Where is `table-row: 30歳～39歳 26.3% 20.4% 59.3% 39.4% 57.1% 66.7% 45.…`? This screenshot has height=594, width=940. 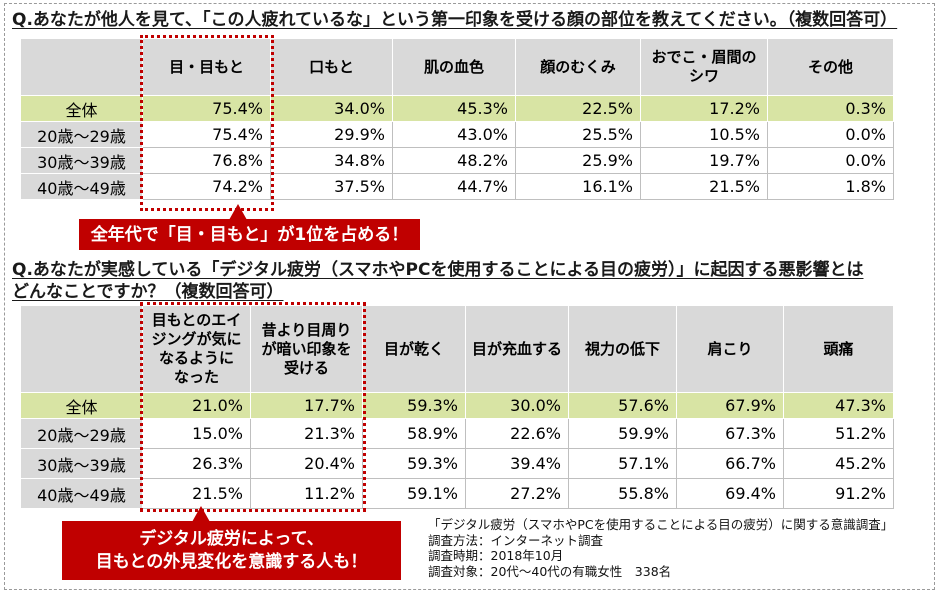
table-row: 30歳～39歳 26.3% 20.4% 59.3% 39.4% 57.1% 66.7% 45.… is located at coordinates (457, 463).